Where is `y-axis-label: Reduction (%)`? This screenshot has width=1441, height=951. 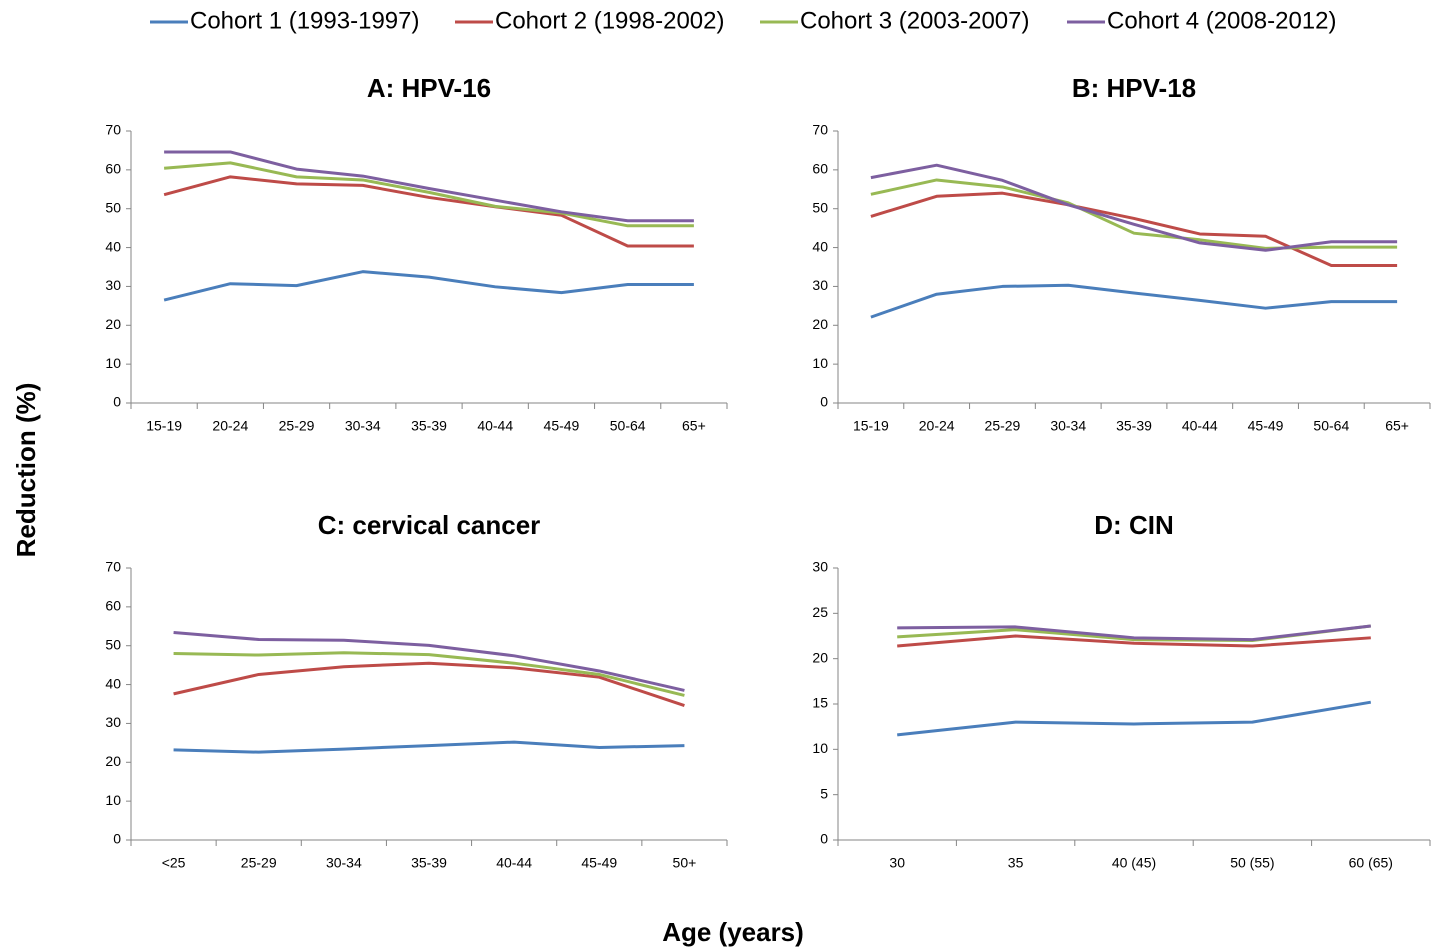 y-axis-label: Reduction (%) is located at coordinates (26, 470).